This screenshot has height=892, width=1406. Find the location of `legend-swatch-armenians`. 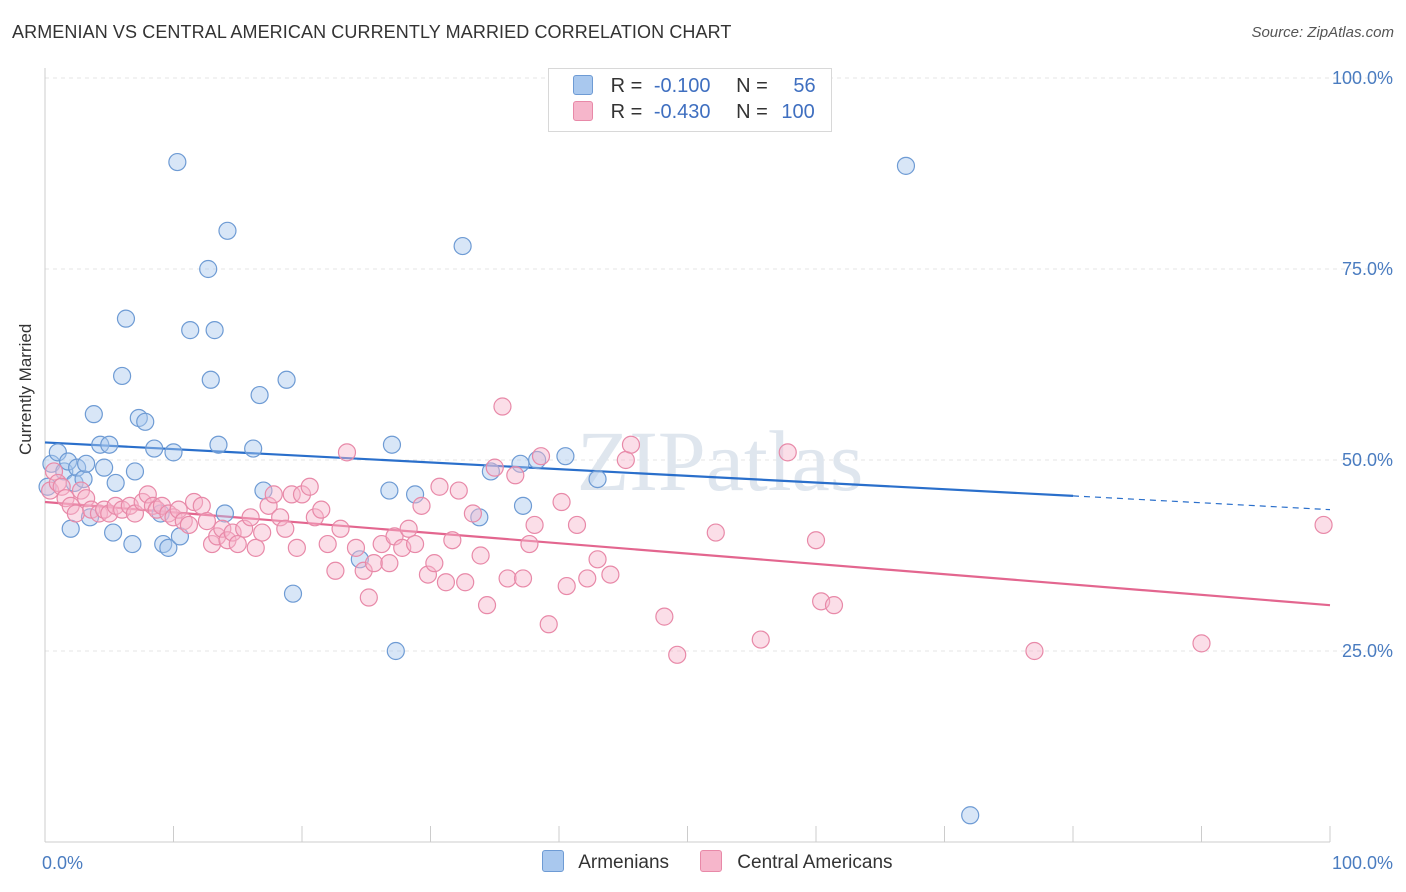

legend-swatch-armenians is located at coordinates (583, 85).